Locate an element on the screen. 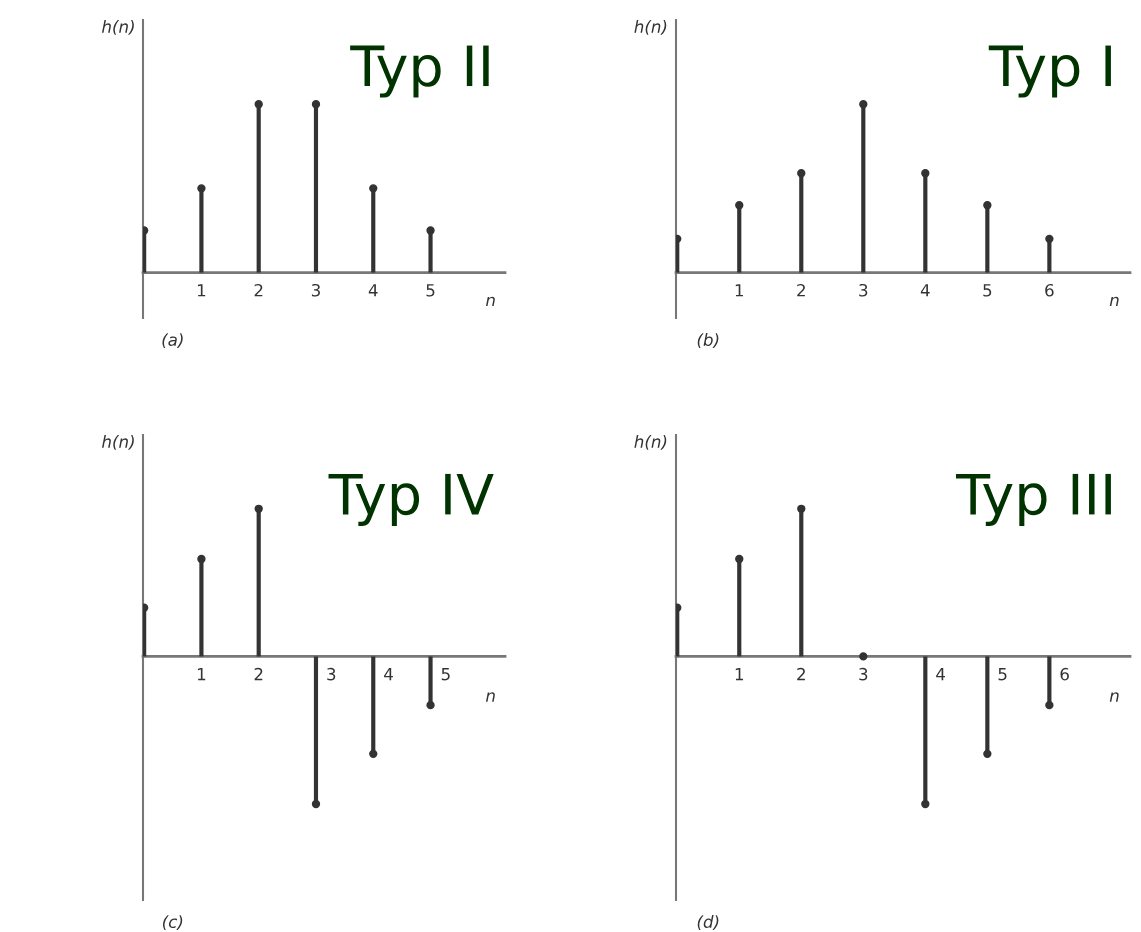  chart-title: Typ III is located at coordinates (1033, 499).